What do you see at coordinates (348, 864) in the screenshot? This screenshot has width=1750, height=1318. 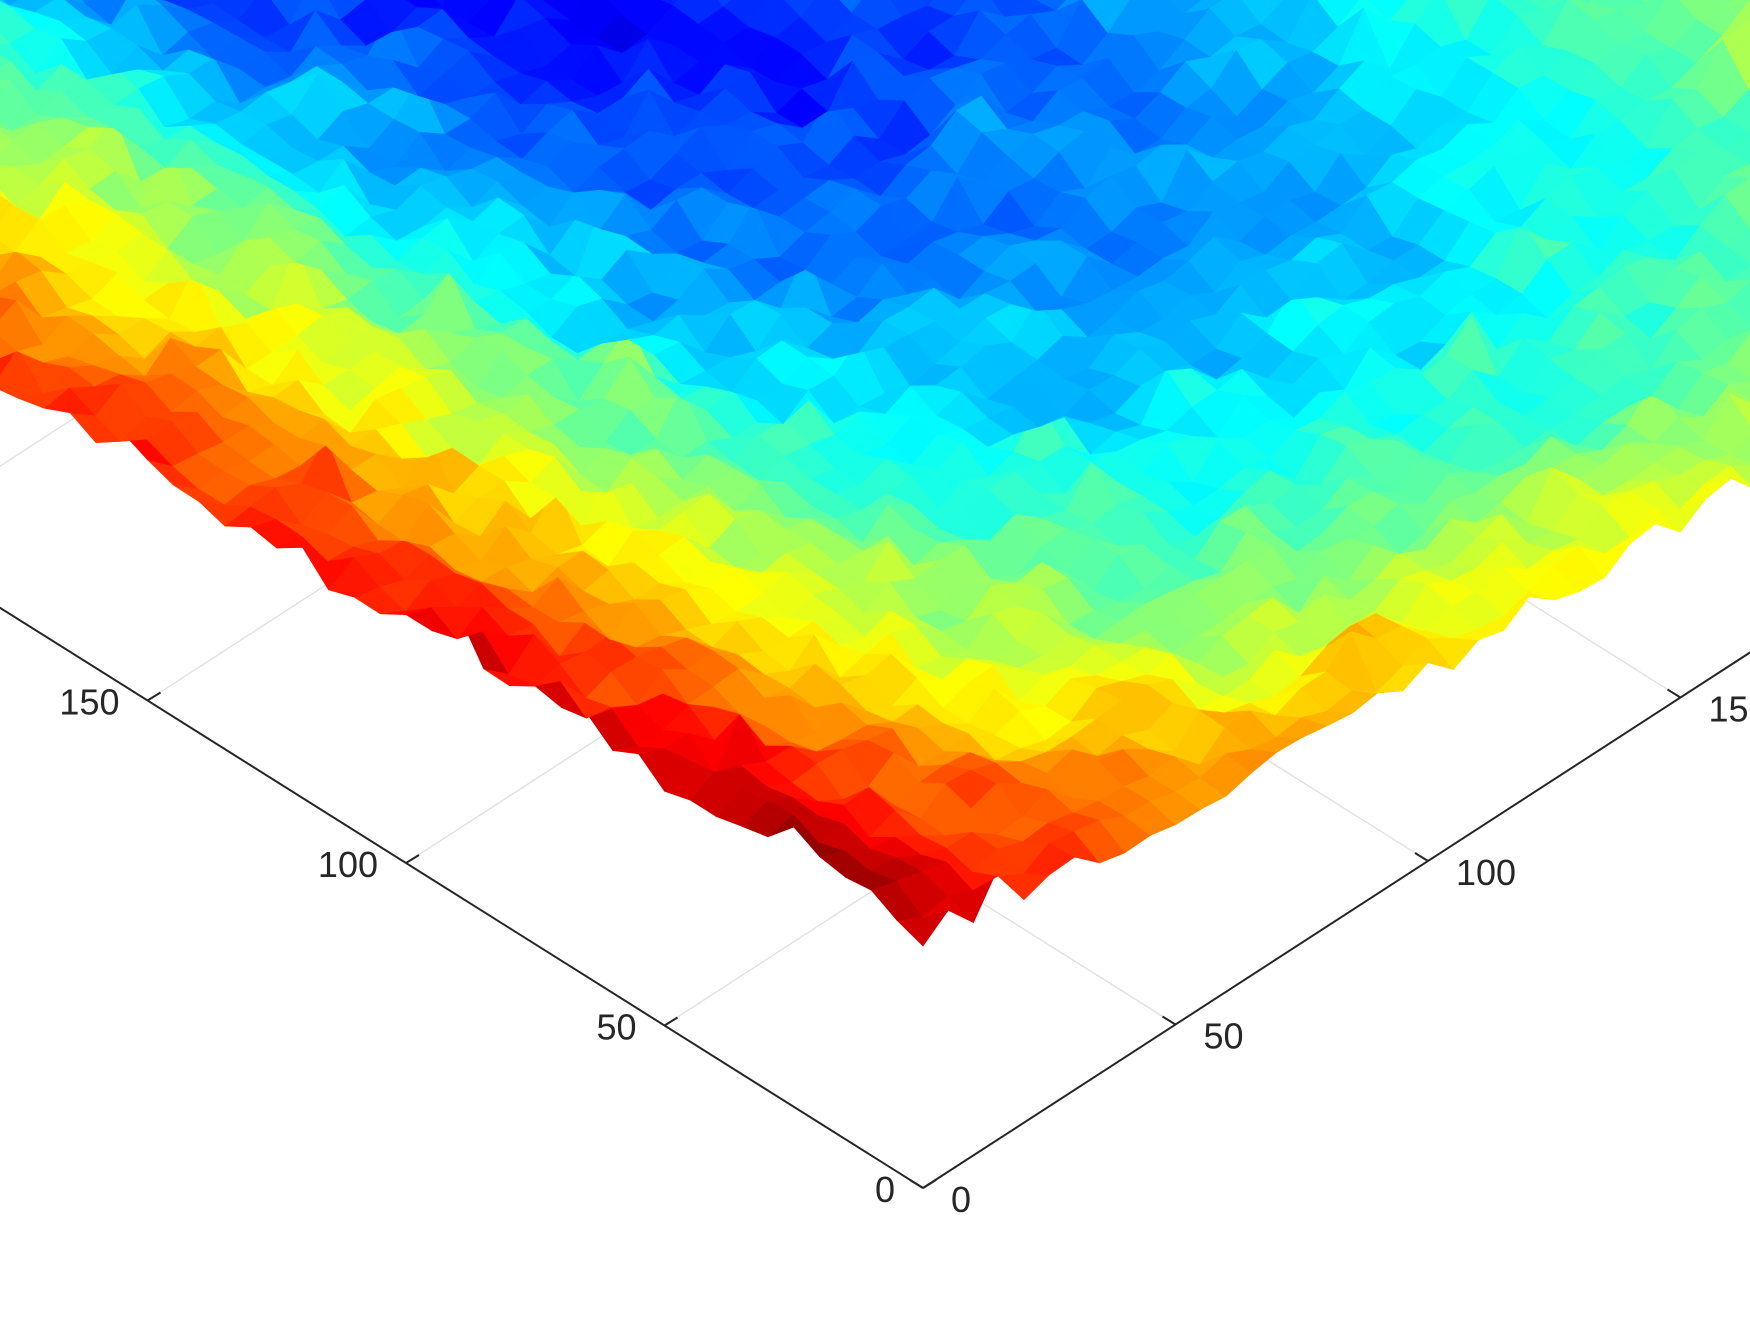 I see `x-tick-label: 100` at bounding box center [348, 864].